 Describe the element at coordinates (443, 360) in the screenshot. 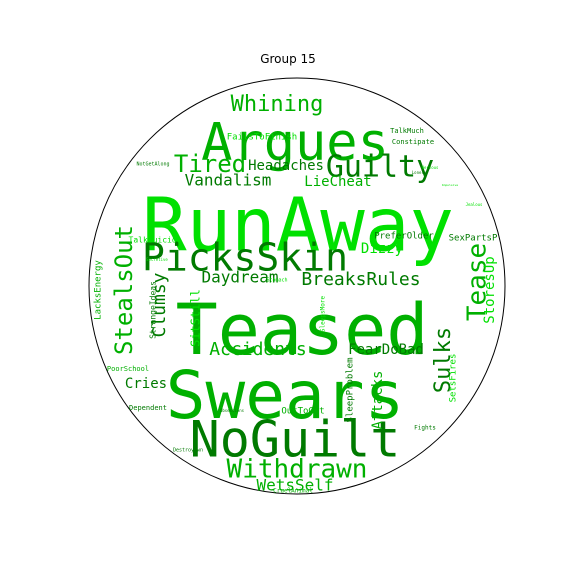

I see `word-sulks: Sulks` at that location.